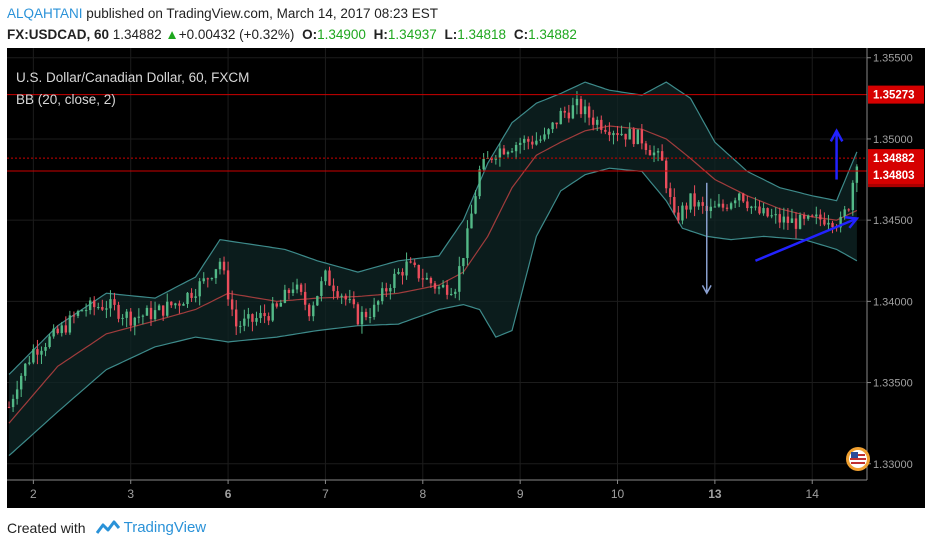  Describe the element at coordinates (341, 34) in the screenshot. I see `open-value: 1.34900` at that location.